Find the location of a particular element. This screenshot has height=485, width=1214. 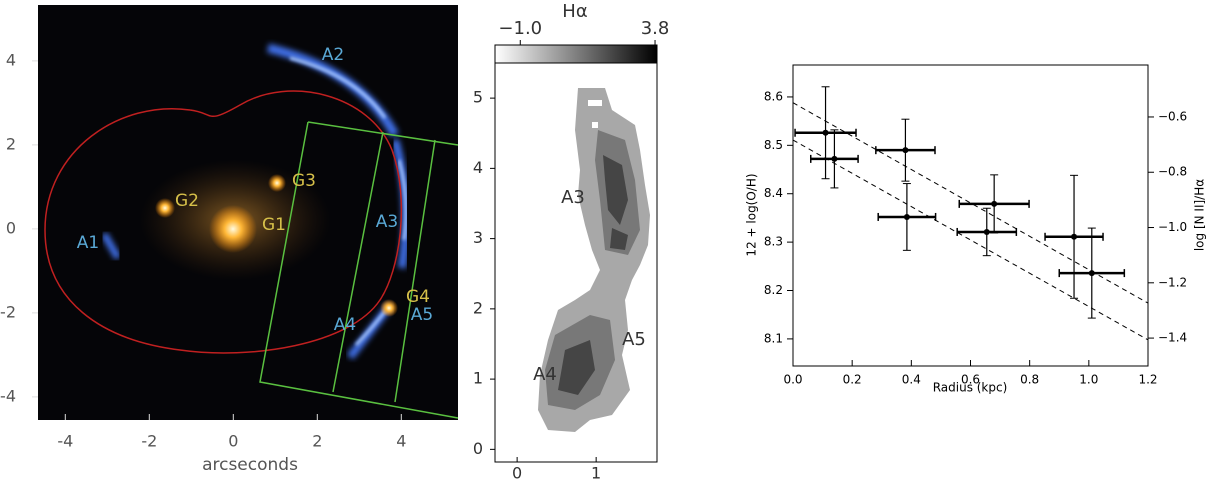

colorbar is located at coordinates (576, 54).